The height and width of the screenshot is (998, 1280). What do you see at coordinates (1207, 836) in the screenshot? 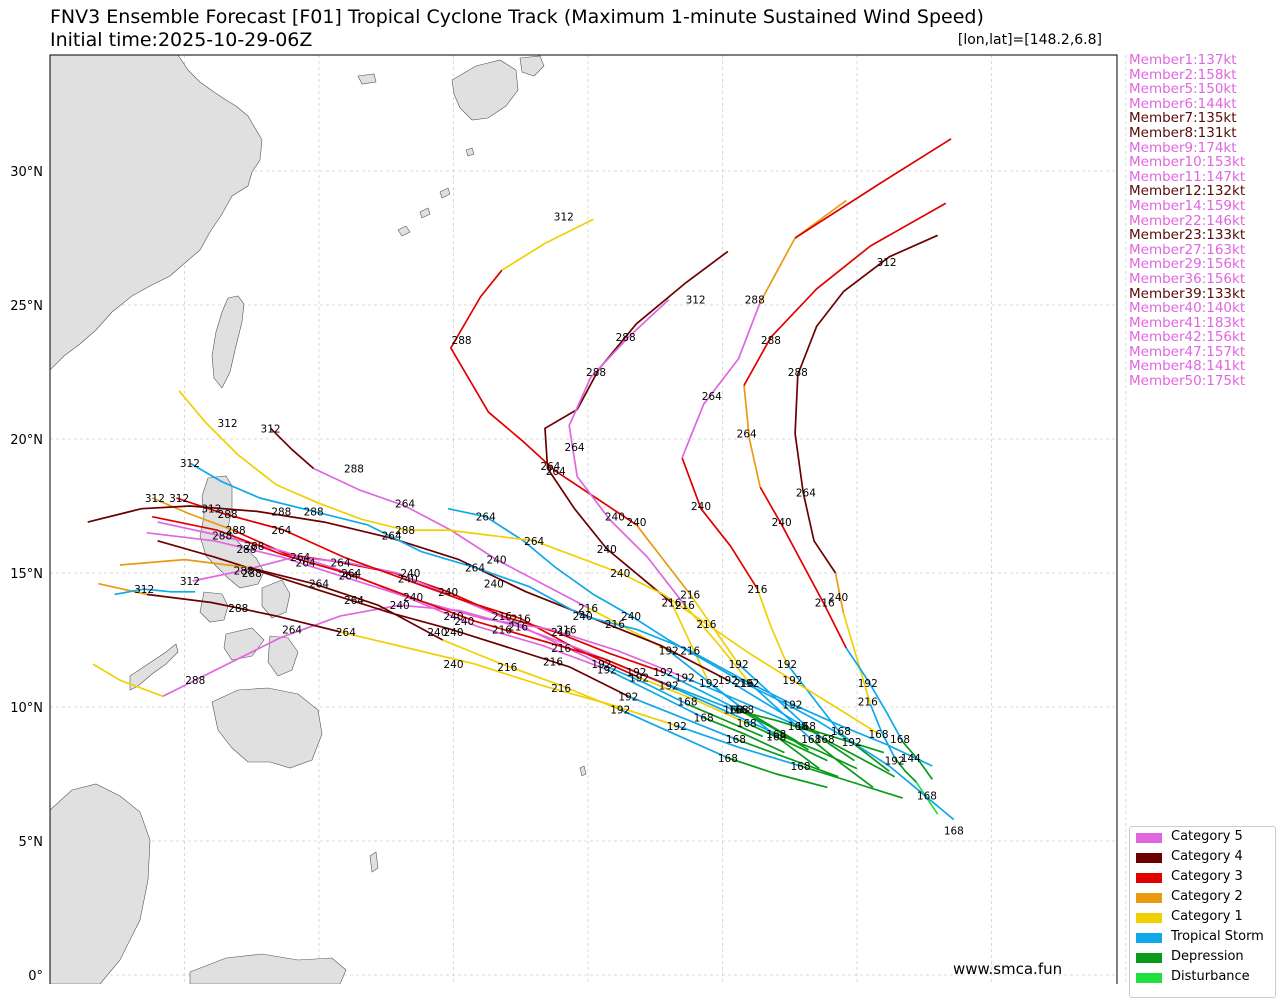
I see `legend-label: Category 5` at bounding box center [1207, 836].